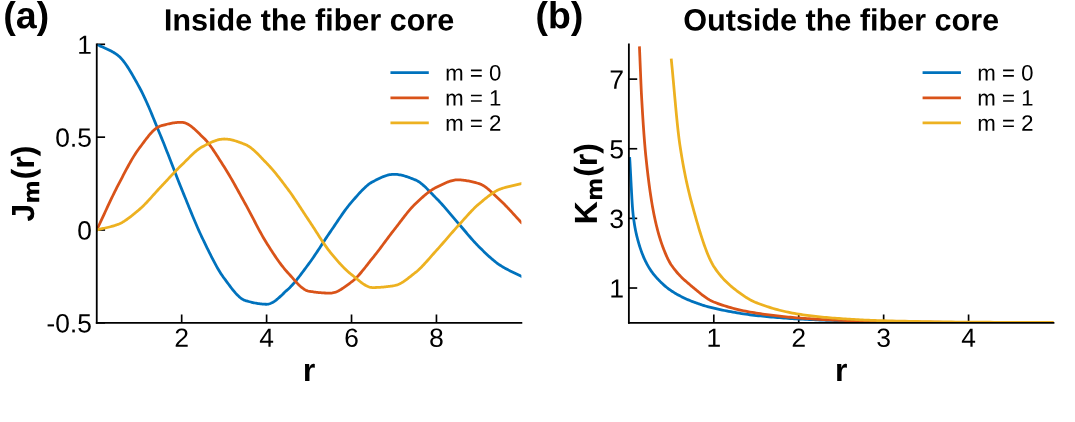 This screenshot has height=422, width=1075. I want to click on y-tick-label: -0.5, so click(69, 323).